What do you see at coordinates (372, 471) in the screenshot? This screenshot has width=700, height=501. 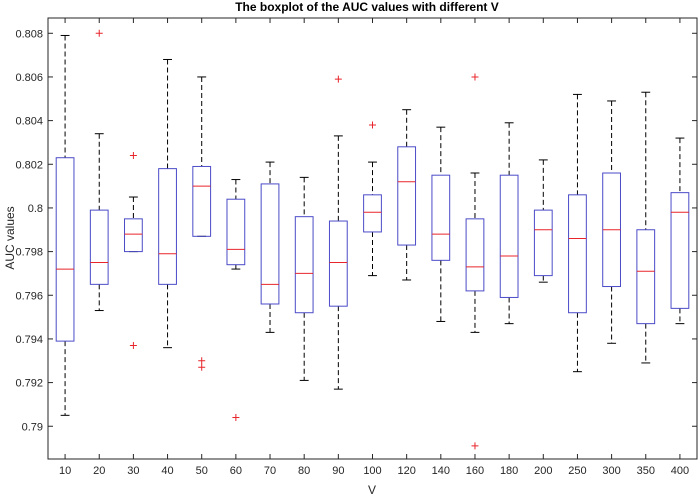 I see `x-tick-label: 100` at bounding box center [372, 471].